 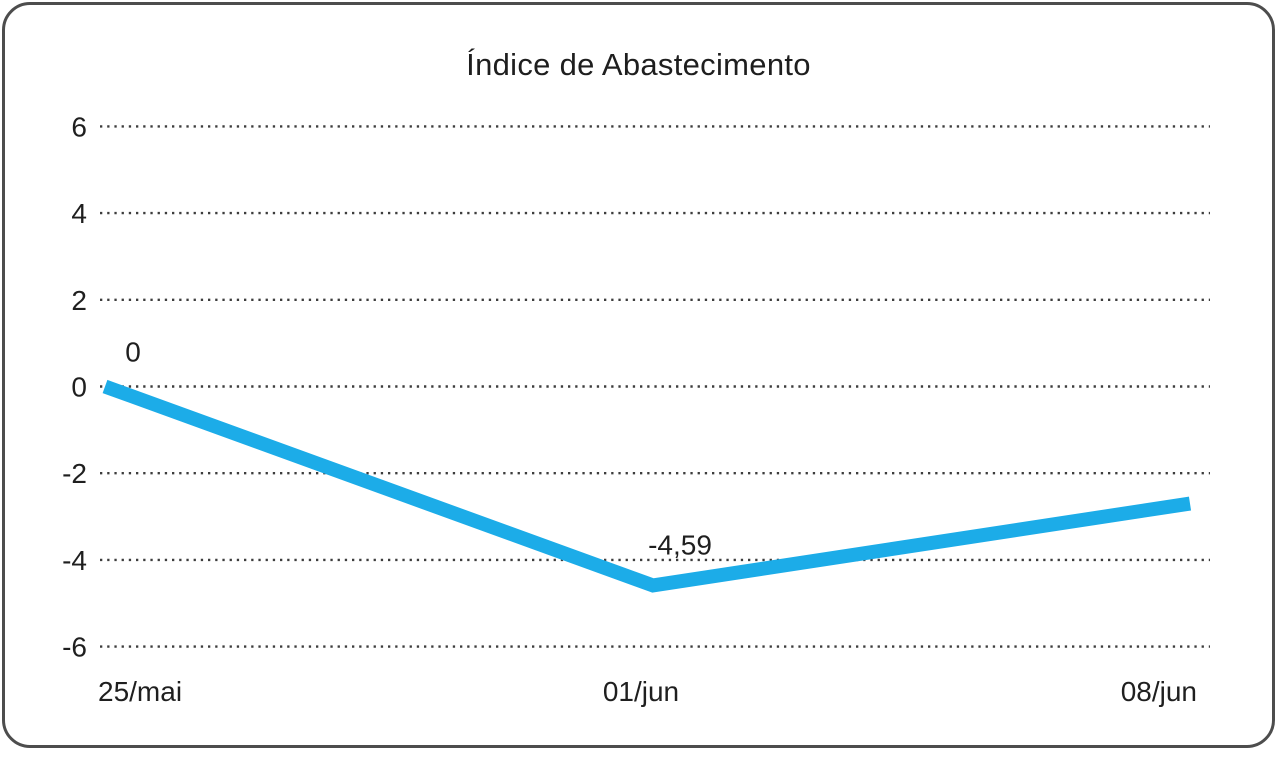 I want to click on y-tick-label: -6, so click(x=74, y=647).